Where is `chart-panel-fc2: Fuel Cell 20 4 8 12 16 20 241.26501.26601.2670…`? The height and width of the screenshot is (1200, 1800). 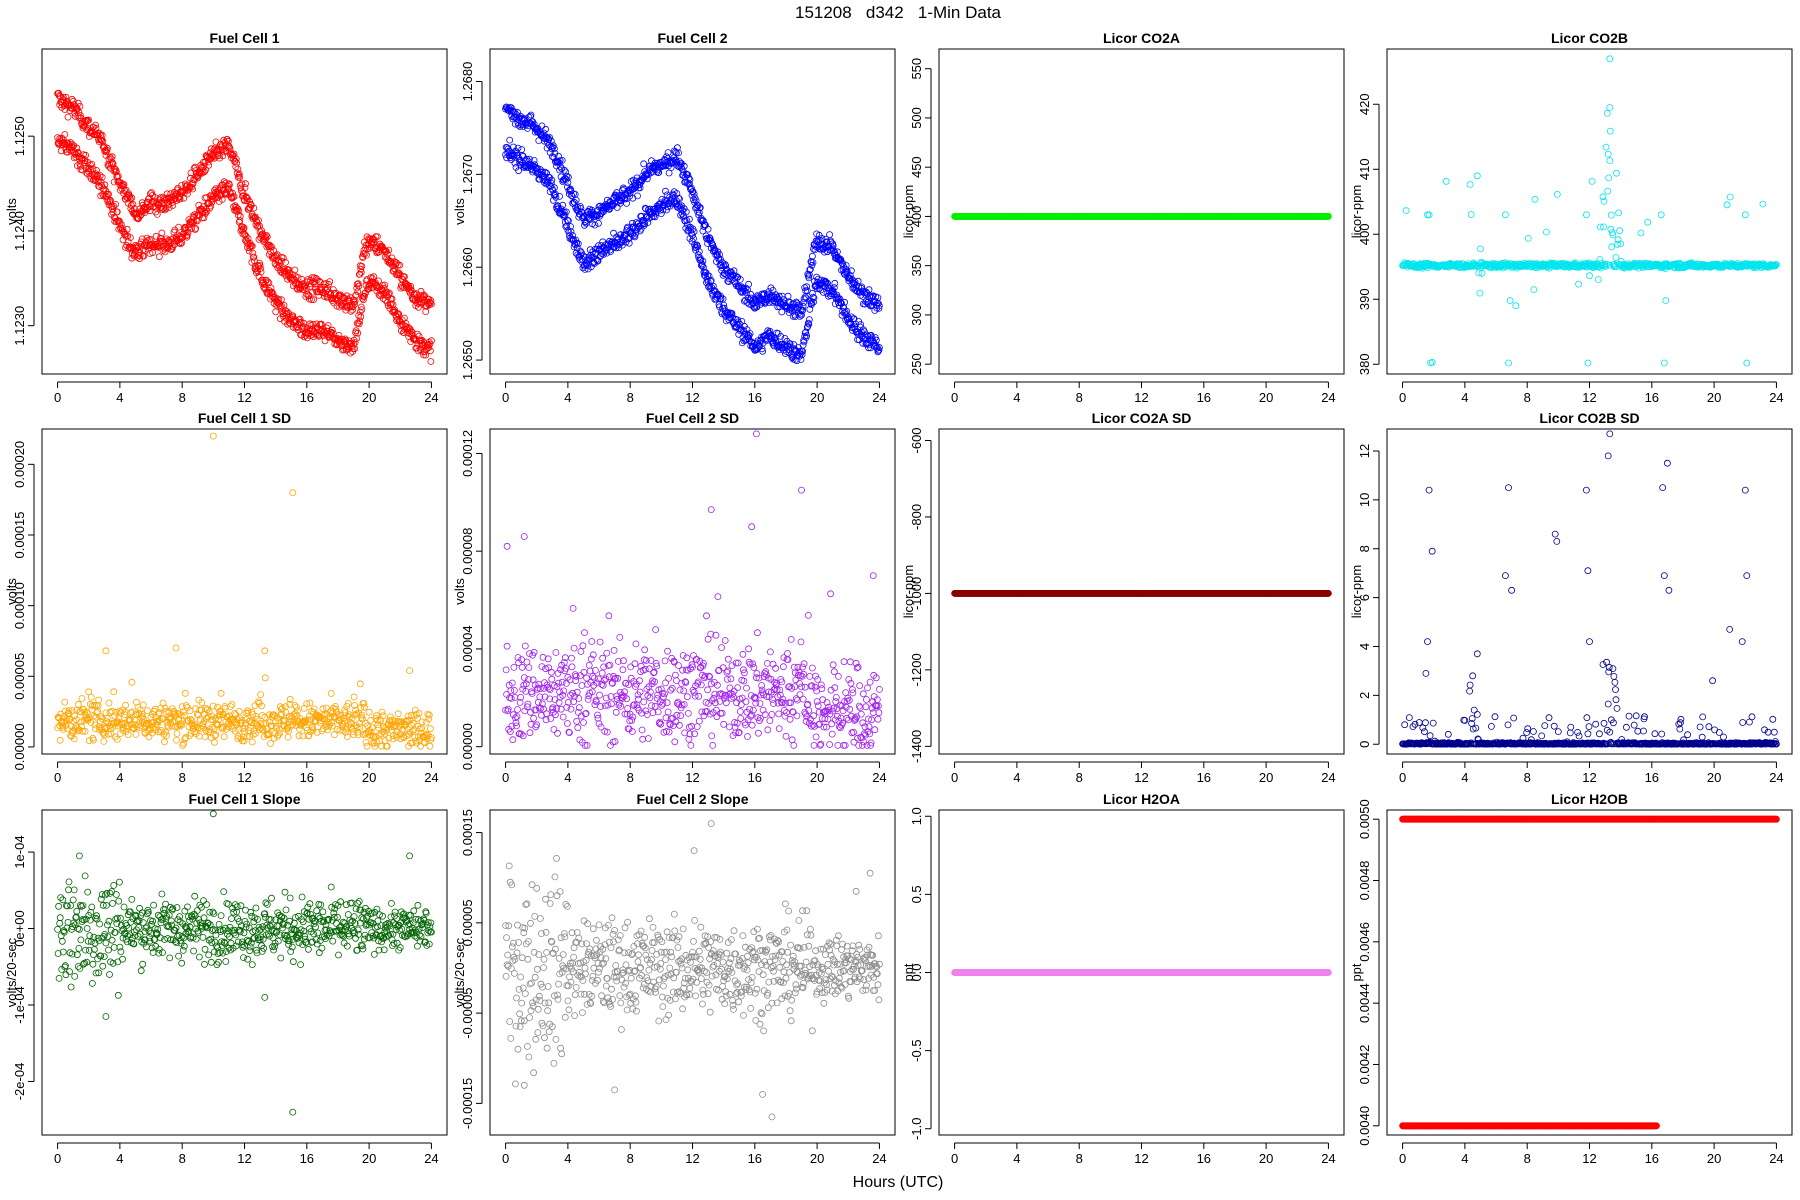
chart-panel-fc2: Fuel Cell 20 4 8 12 16 20 241.26501.26601.2670… is located at coordinates (674, 217).